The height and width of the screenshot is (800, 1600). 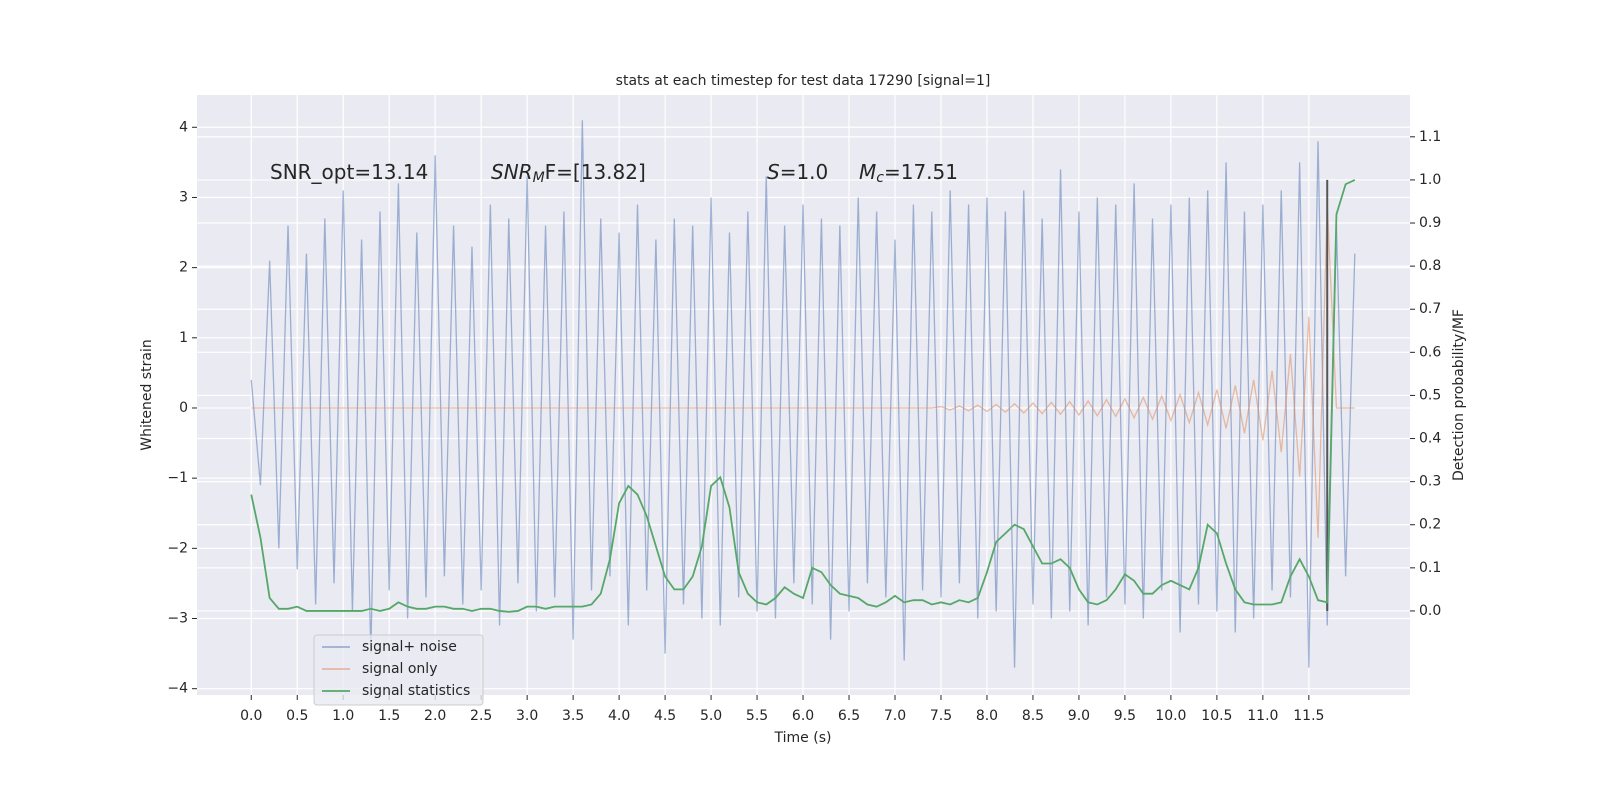 I want to click on y2-tick-label: 0.1, so click(x=1430, y=568).